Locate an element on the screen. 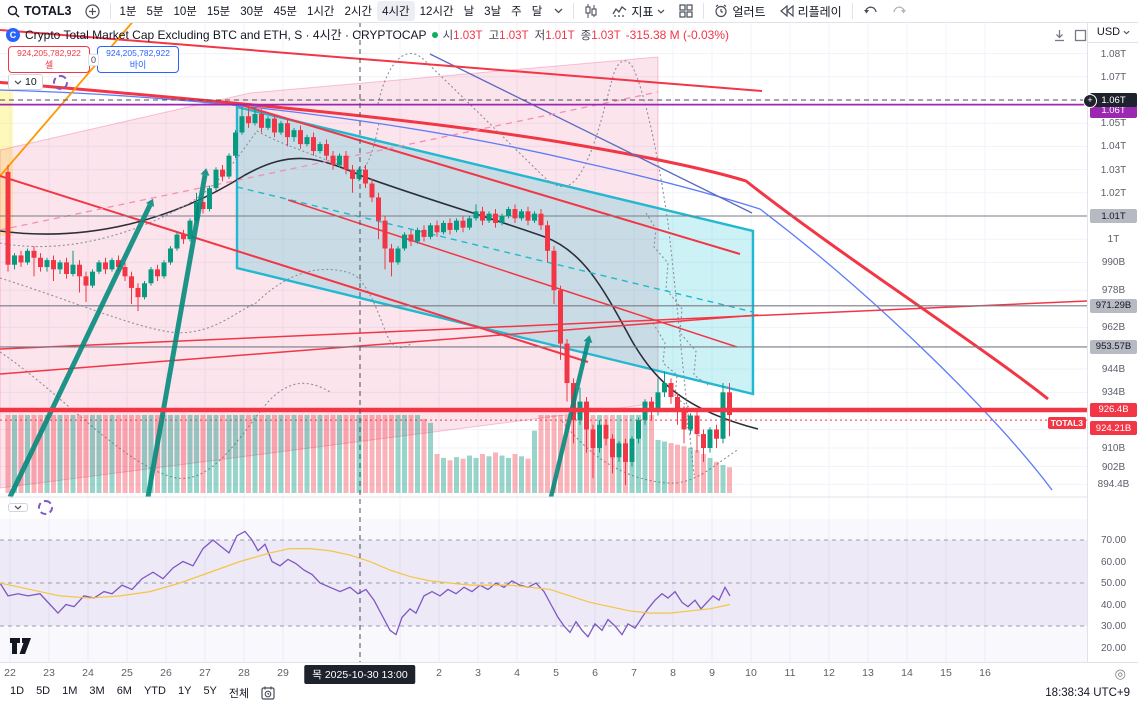 This screenshot has width=1138, height=702. range-3M: 3M is located at coordinates (97, 691).